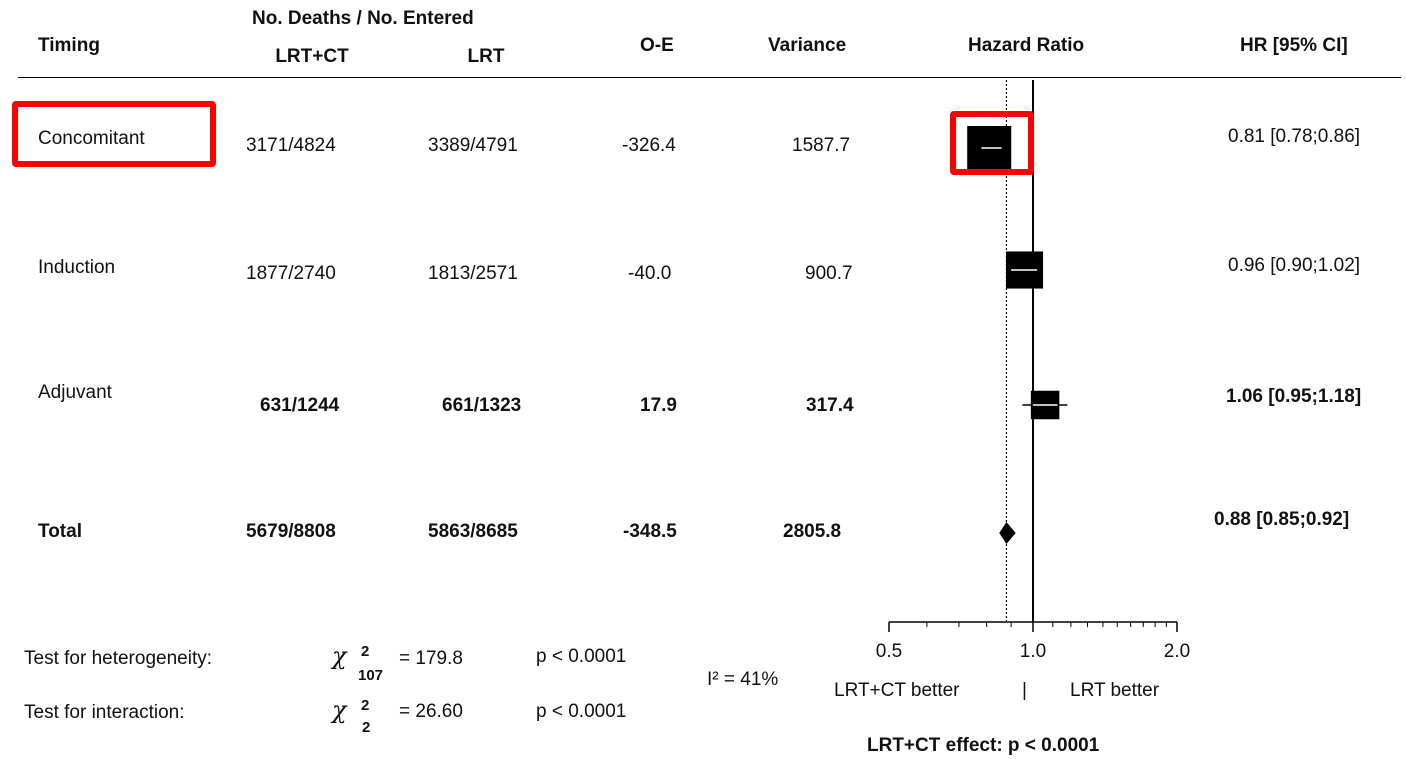  I want to click on header-variance: Variance, so click(807, 45).